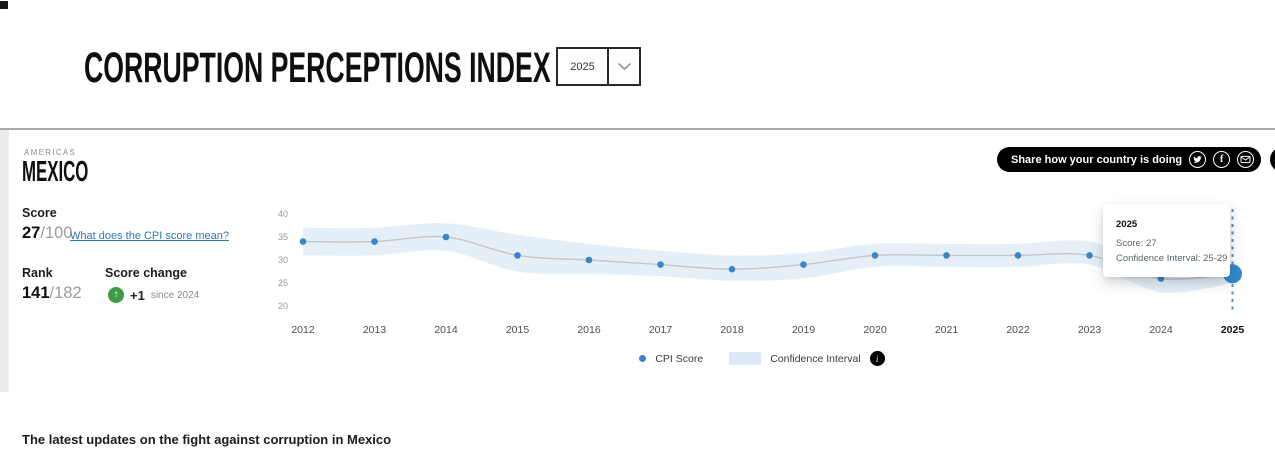  What do you see at coordinates (815, 358) in the screenshot?
I see `legend-ci-label: Confidence Interval` at bounding box center [815, 358].